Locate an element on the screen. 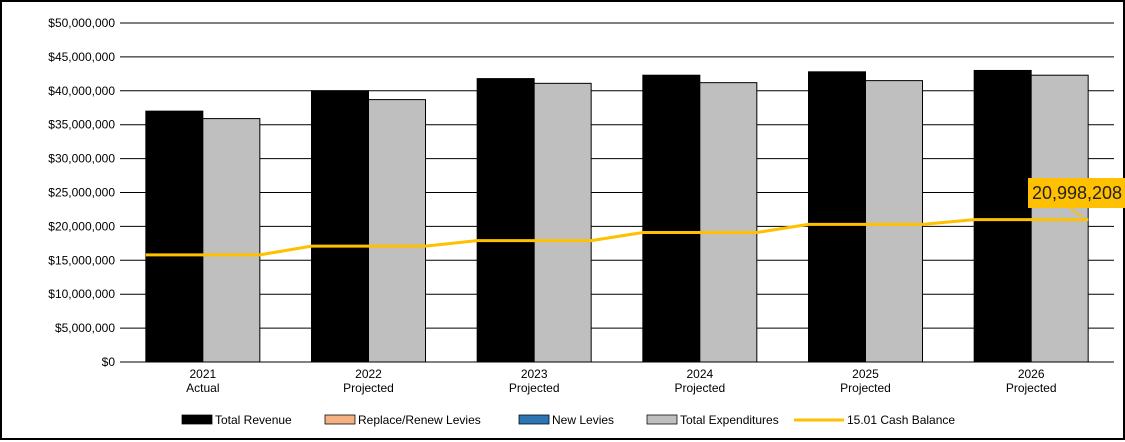 This screenshot has height=442, width=1125. y-tick-label: $5,000,000 is located at coordinates (85, 328).